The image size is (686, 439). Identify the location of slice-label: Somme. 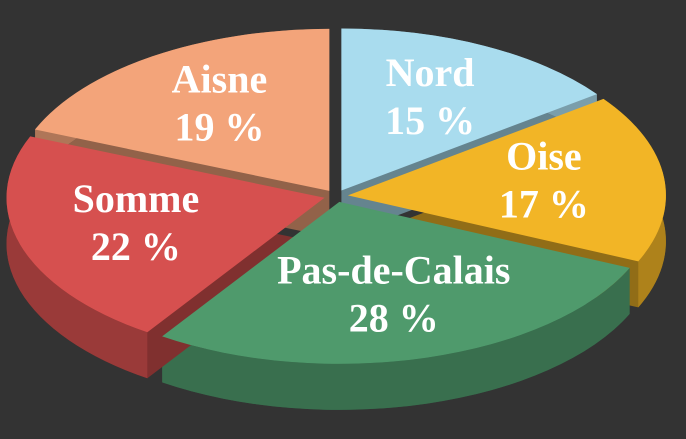
(136, 198).